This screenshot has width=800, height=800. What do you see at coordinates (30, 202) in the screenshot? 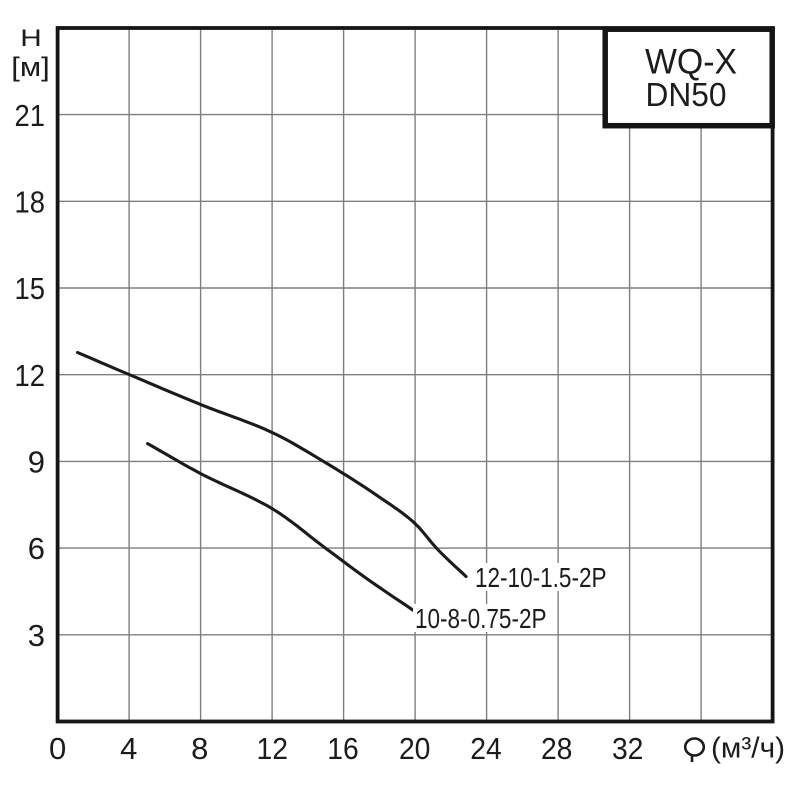
I see `svg-text: 18` at bounding box center [30, 202].